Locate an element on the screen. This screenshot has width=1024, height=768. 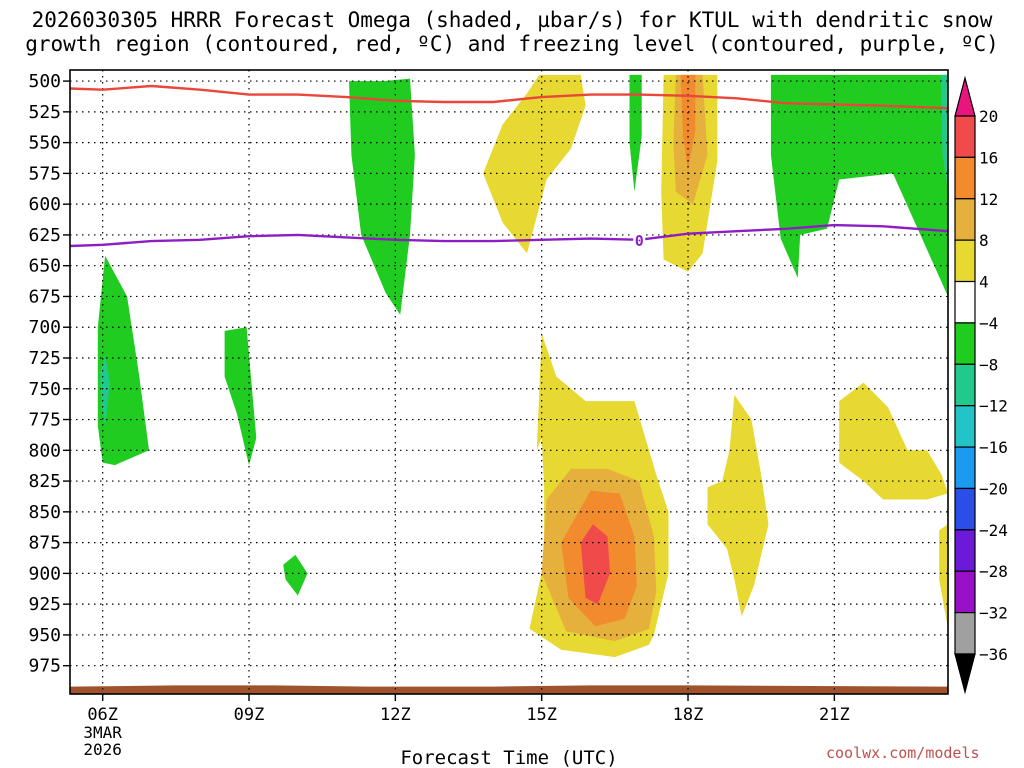
omega-region-green-right-20z is located at coordinates (859, 185).